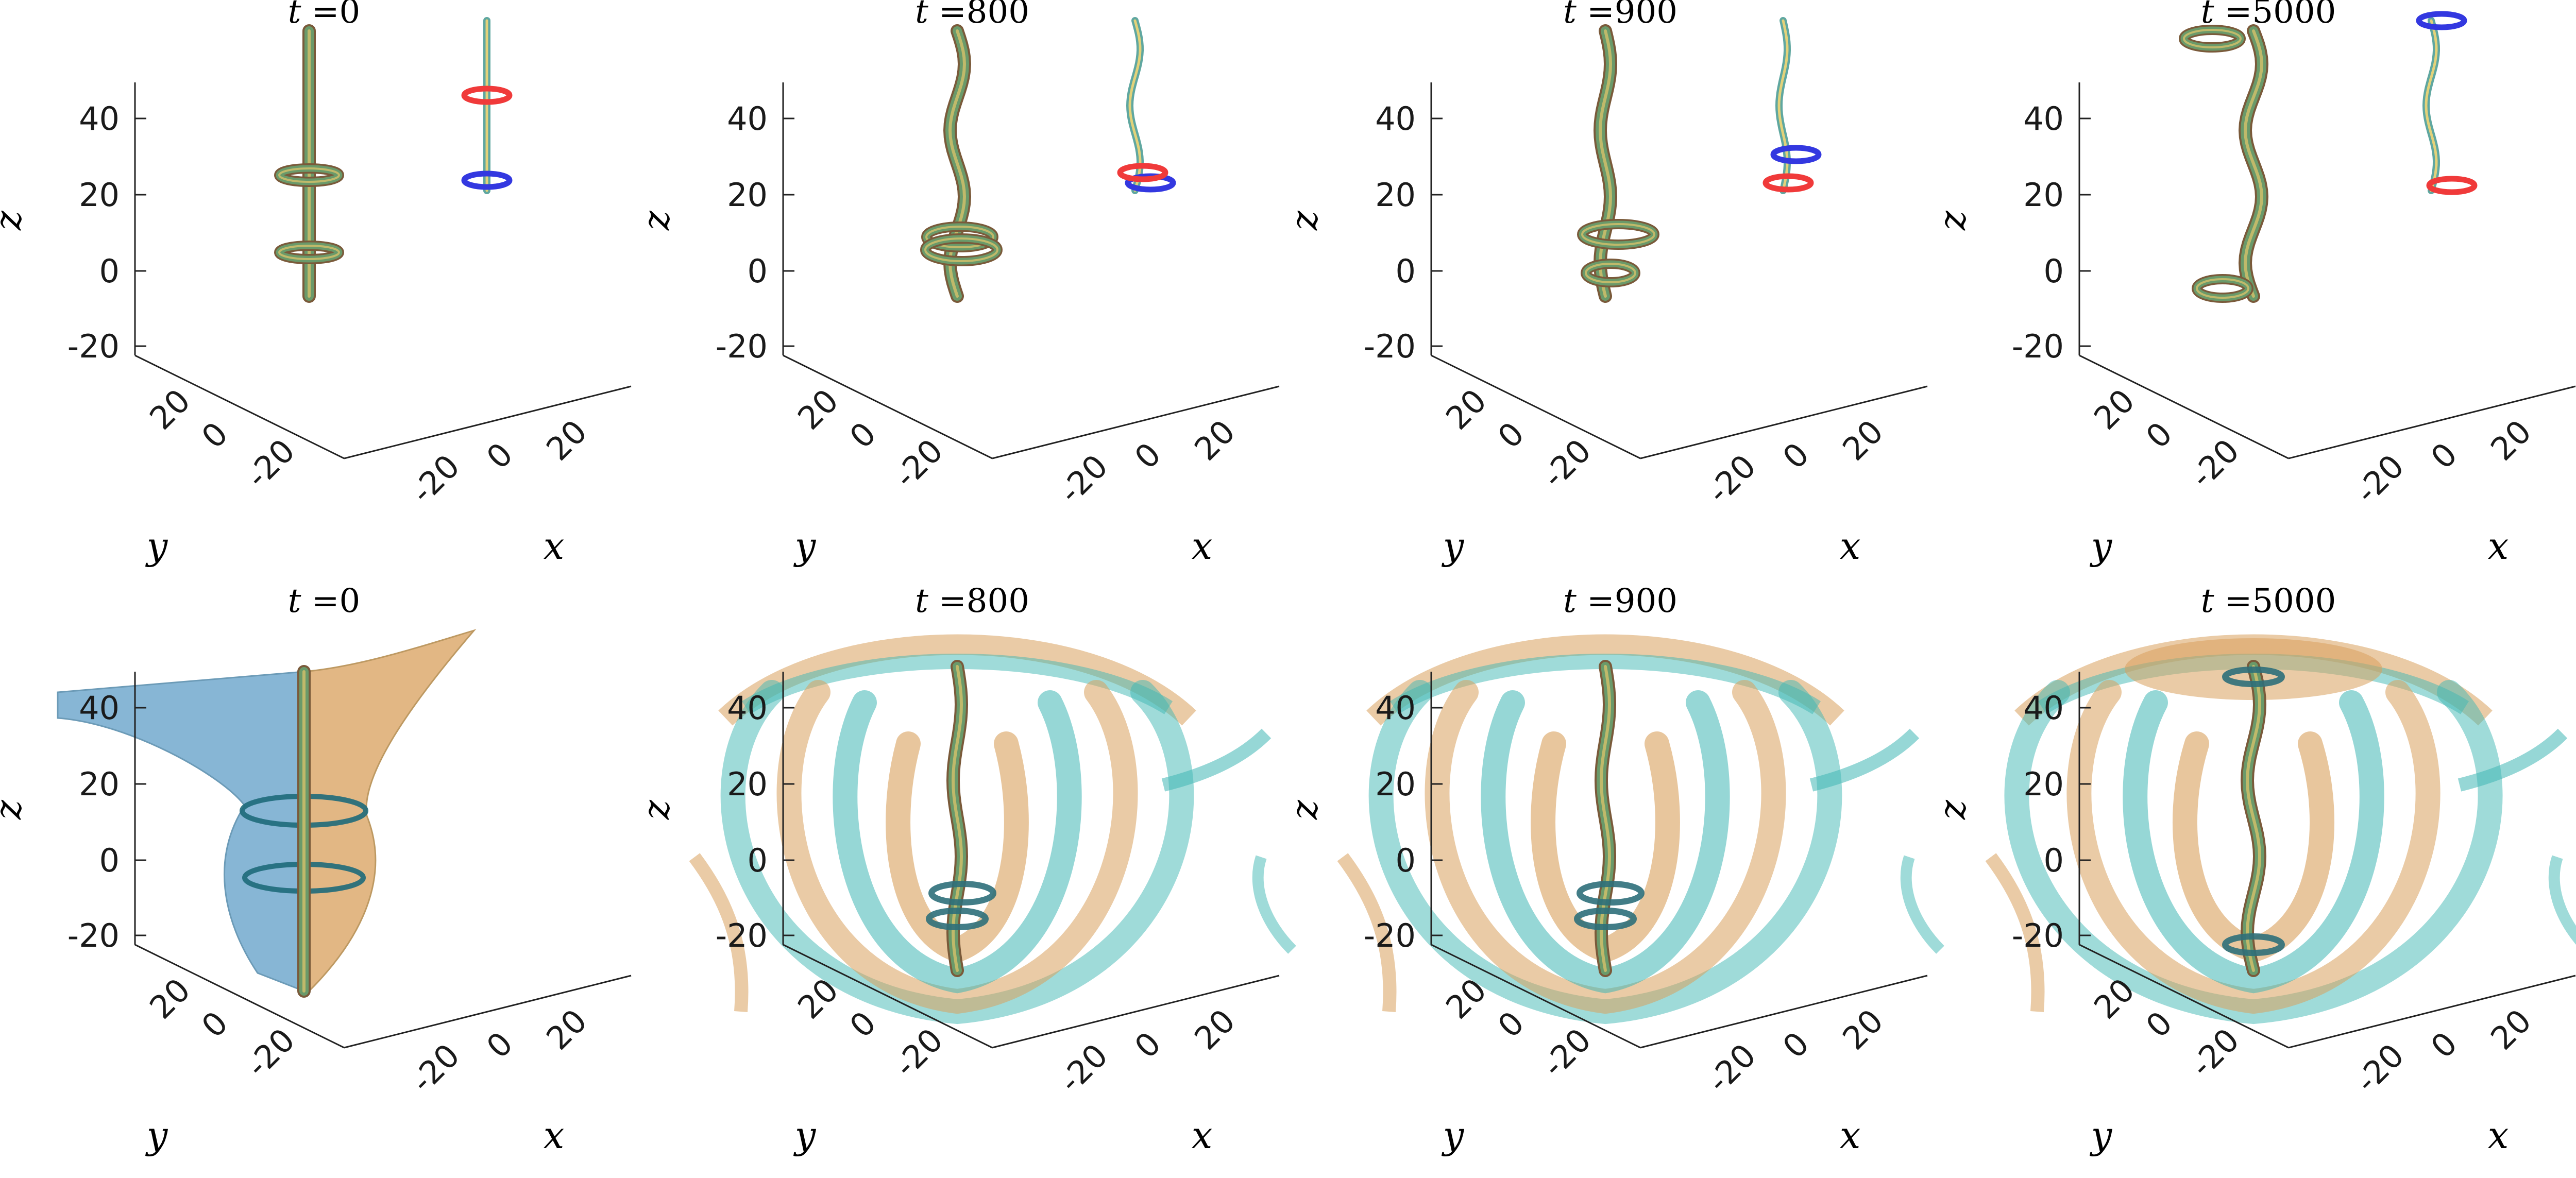  Describe the element at coordinates (1626, 601) in the screenshot. I see `time-value: =900` at that location.